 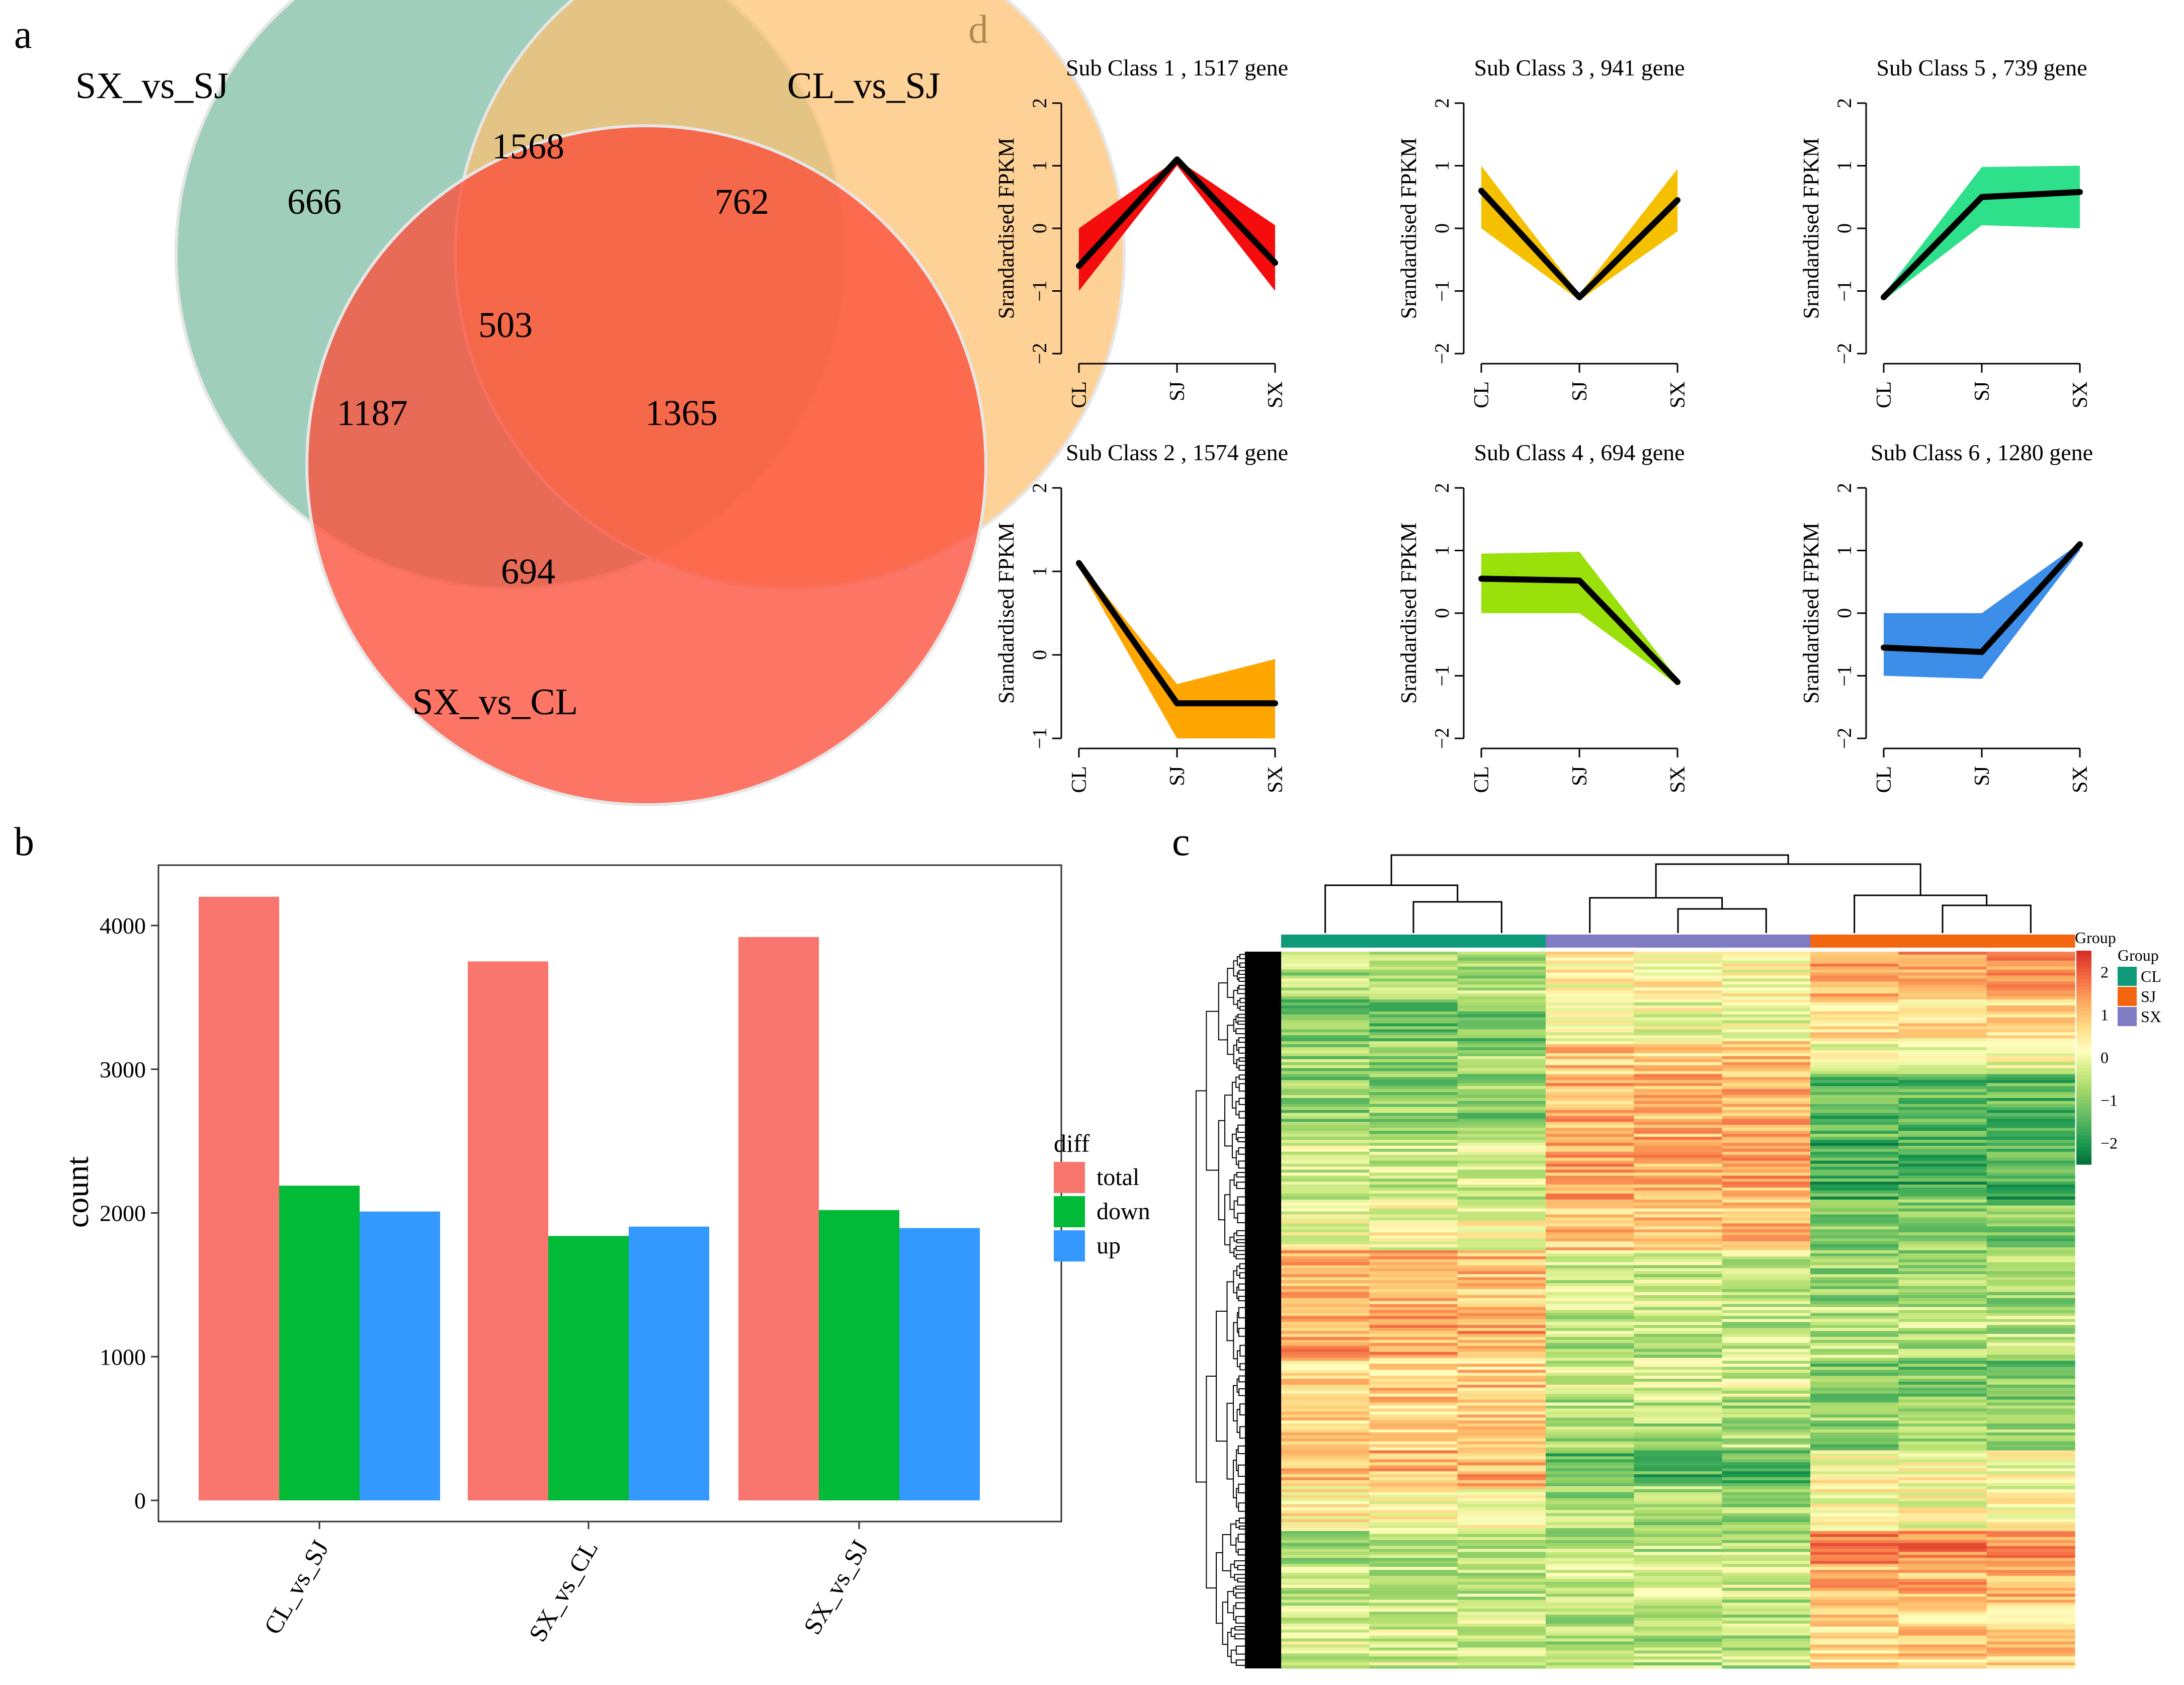 I want to click on bar-legend-label-down: down, so click(x=1123, y=1212).